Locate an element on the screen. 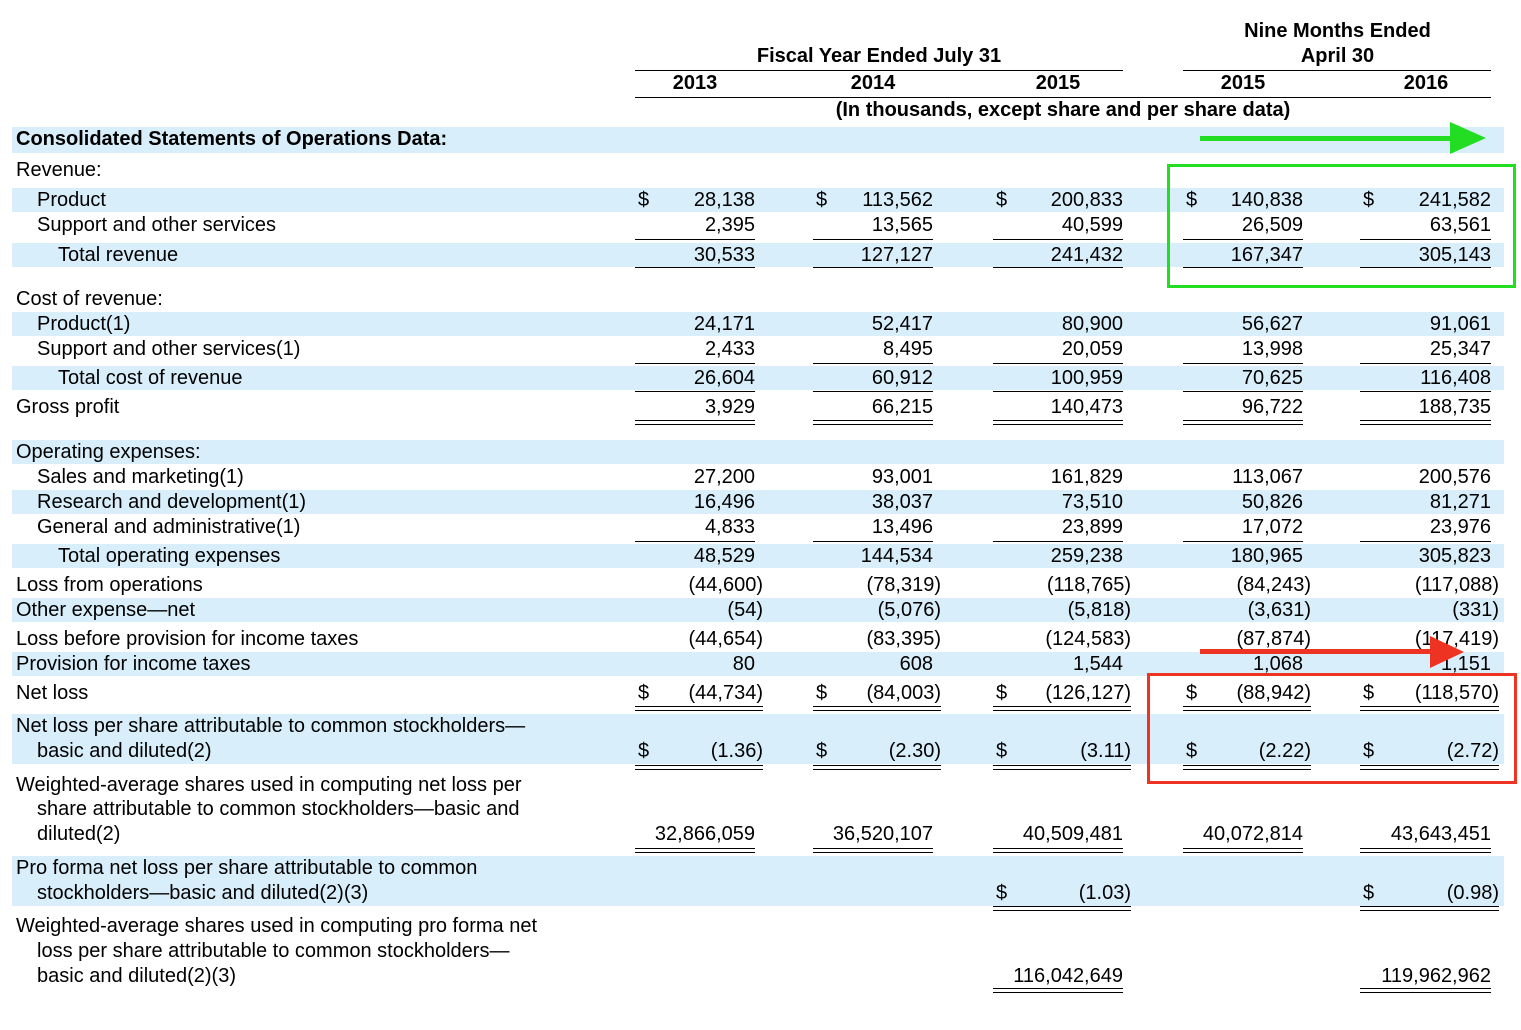 This screenshot has height=1030, width=1521. column-header: 2014 is located at coordinates (873, 83).